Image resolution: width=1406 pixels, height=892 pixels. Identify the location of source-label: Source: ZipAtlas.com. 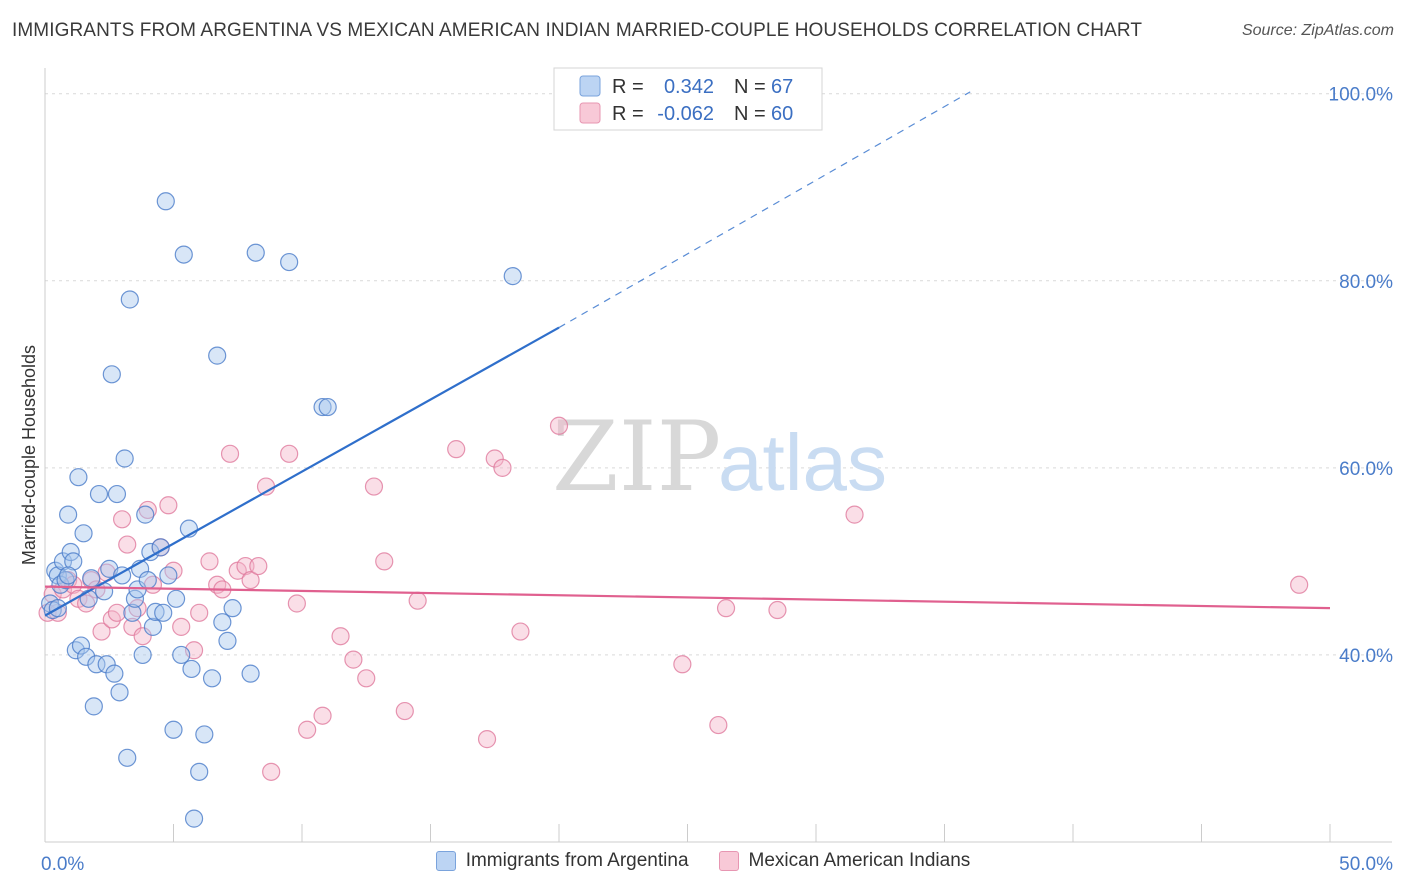
(1317, 30).